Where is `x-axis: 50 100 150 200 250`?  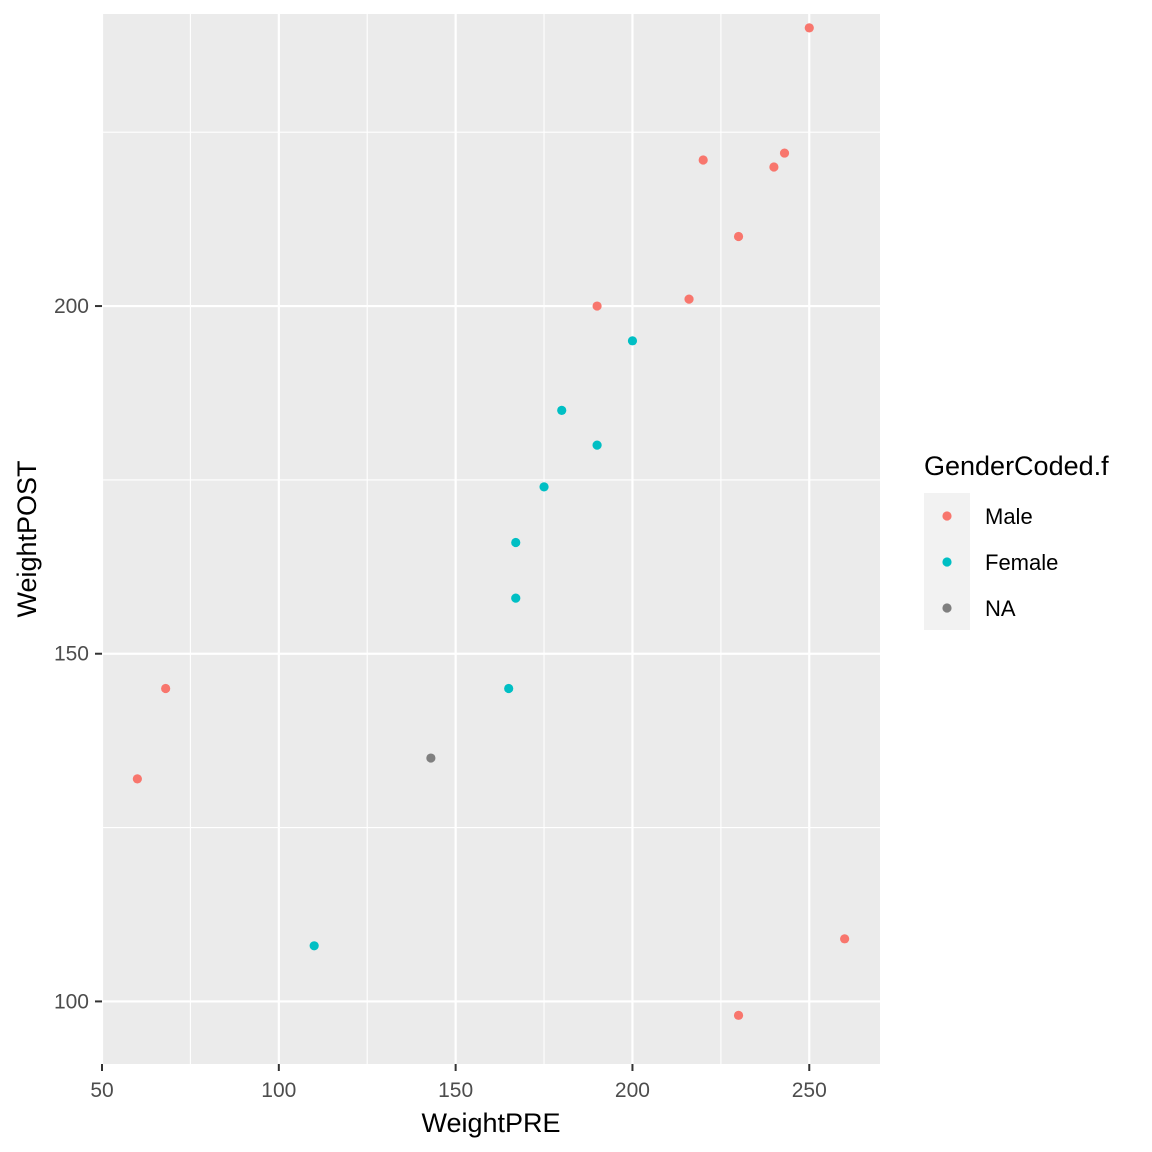
x-axis: 50 100 150 200 250 is located at coordinates (458, 1083).